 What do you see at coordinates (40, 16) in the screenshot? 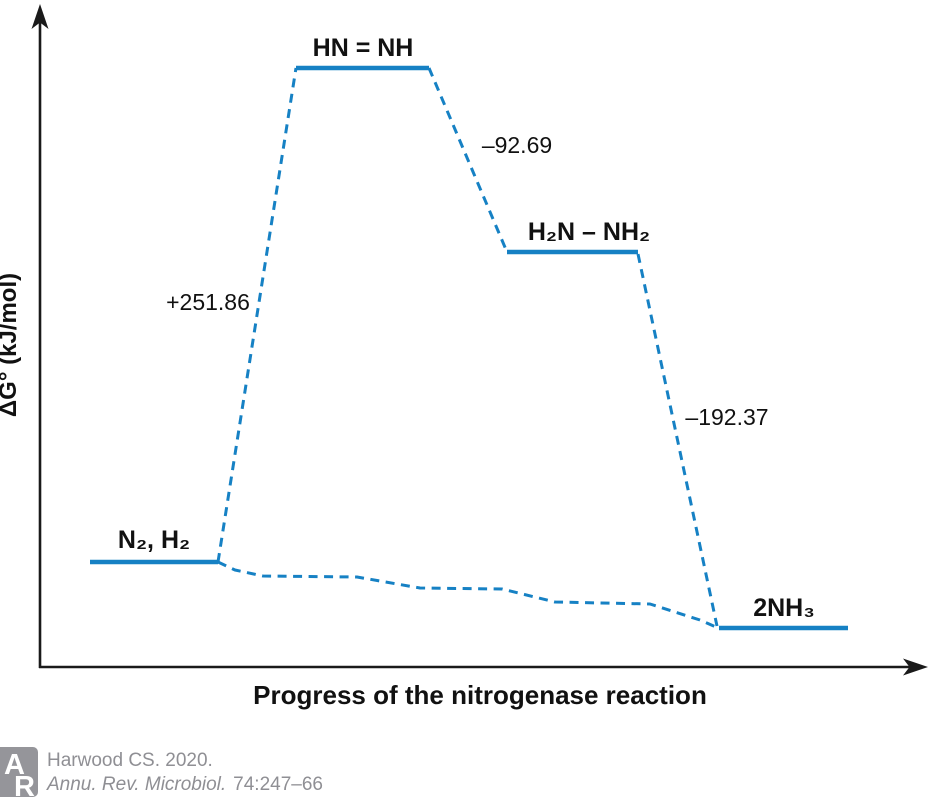
I see `y-axis-arrow-icon` at bounding box center [40, 16].